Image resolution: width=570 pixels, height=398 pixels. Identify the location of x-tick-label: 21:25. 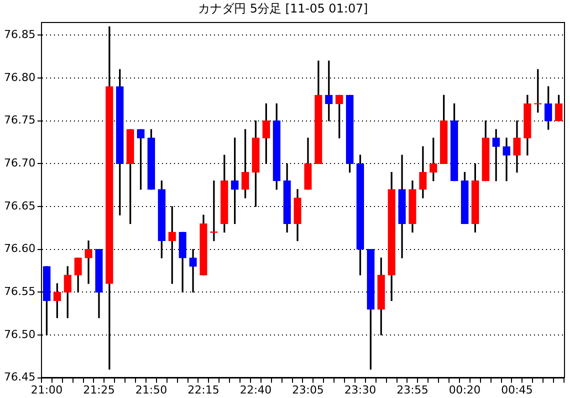
(99, 389).